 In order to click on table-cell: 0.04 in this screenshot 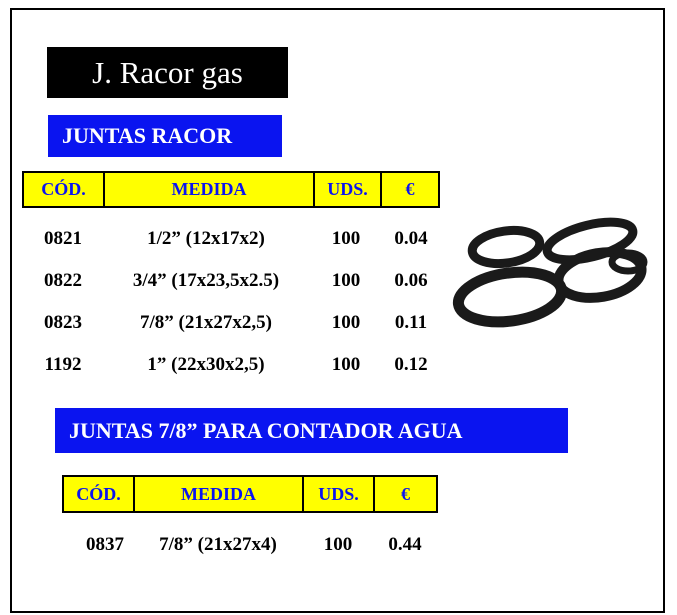, I will do `click(411, 238)`.